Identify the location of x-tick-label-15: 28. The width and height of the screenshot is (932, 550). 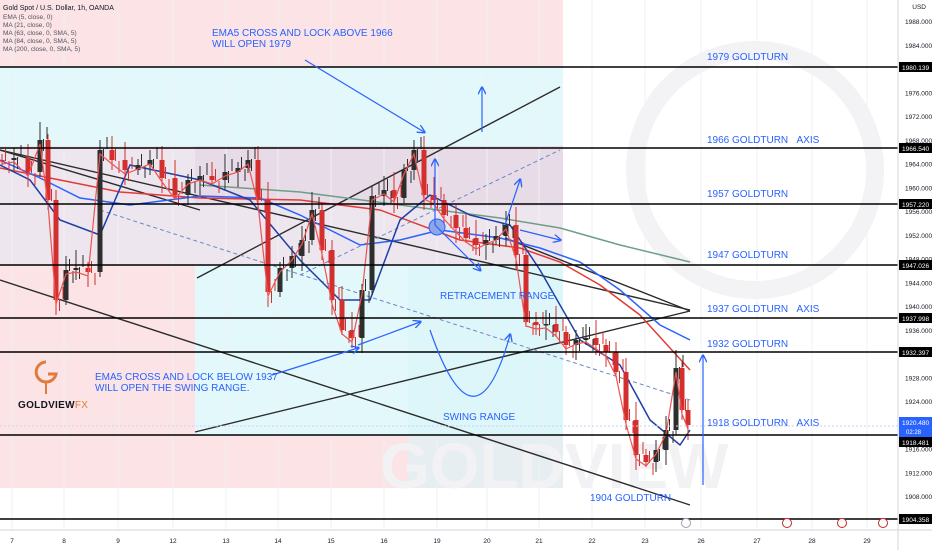
(812, 541).